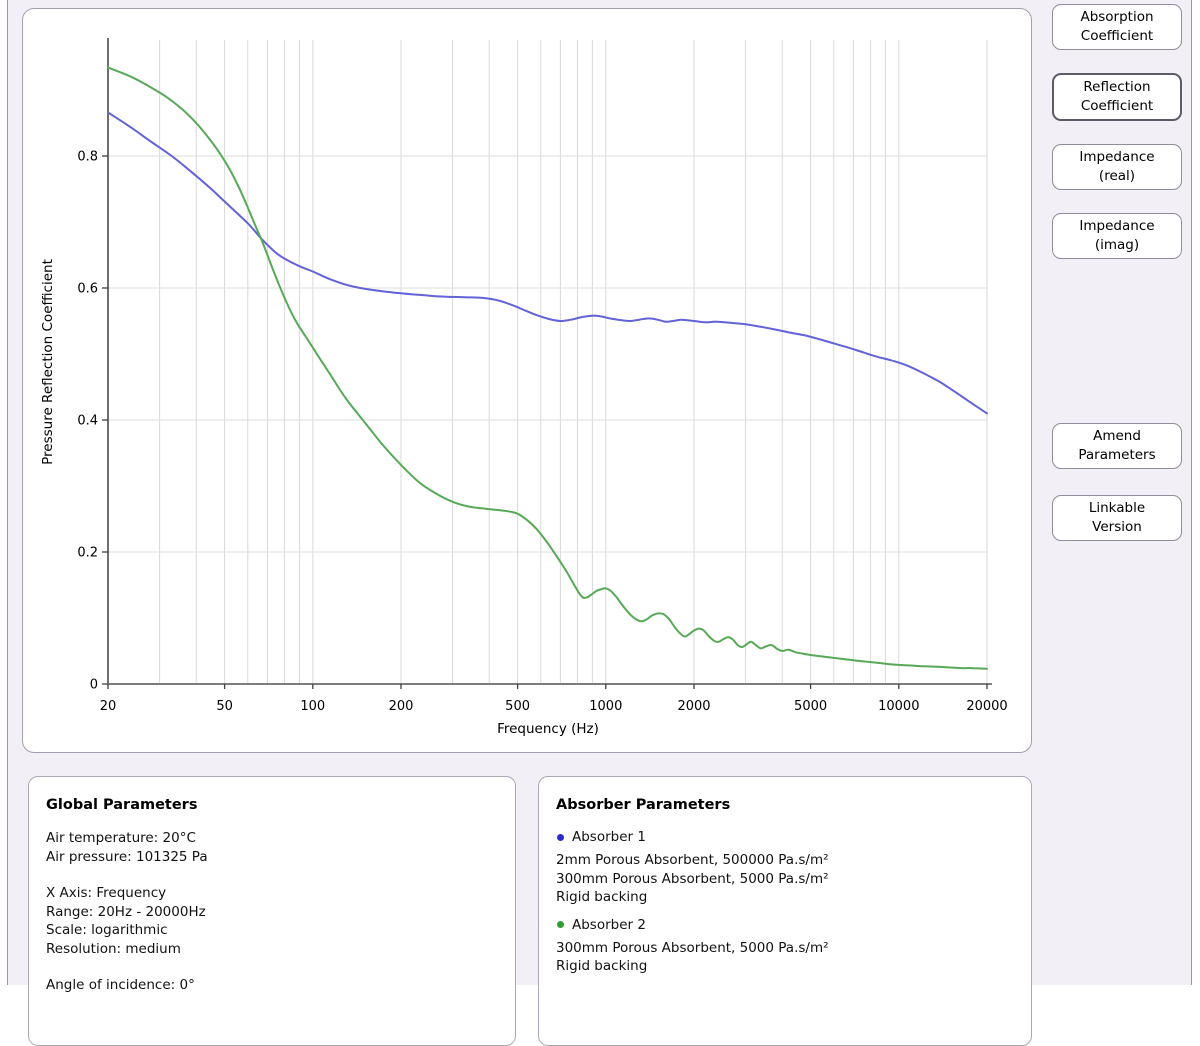  Describe the element at coordinates (692, 860) in the screenshot. I see `absorber-layer-line: 2mm Porous Absorbent, 500000 Pa.s/m²` at that location.